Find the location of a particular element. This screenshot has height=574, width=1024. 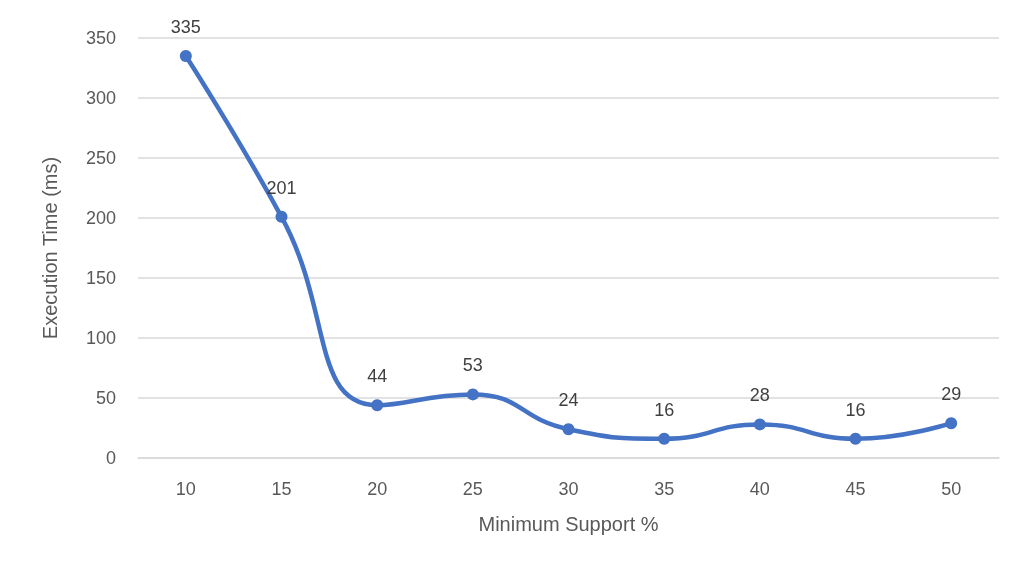

y-tick-label: 250 is located at coordinates (100, 158).